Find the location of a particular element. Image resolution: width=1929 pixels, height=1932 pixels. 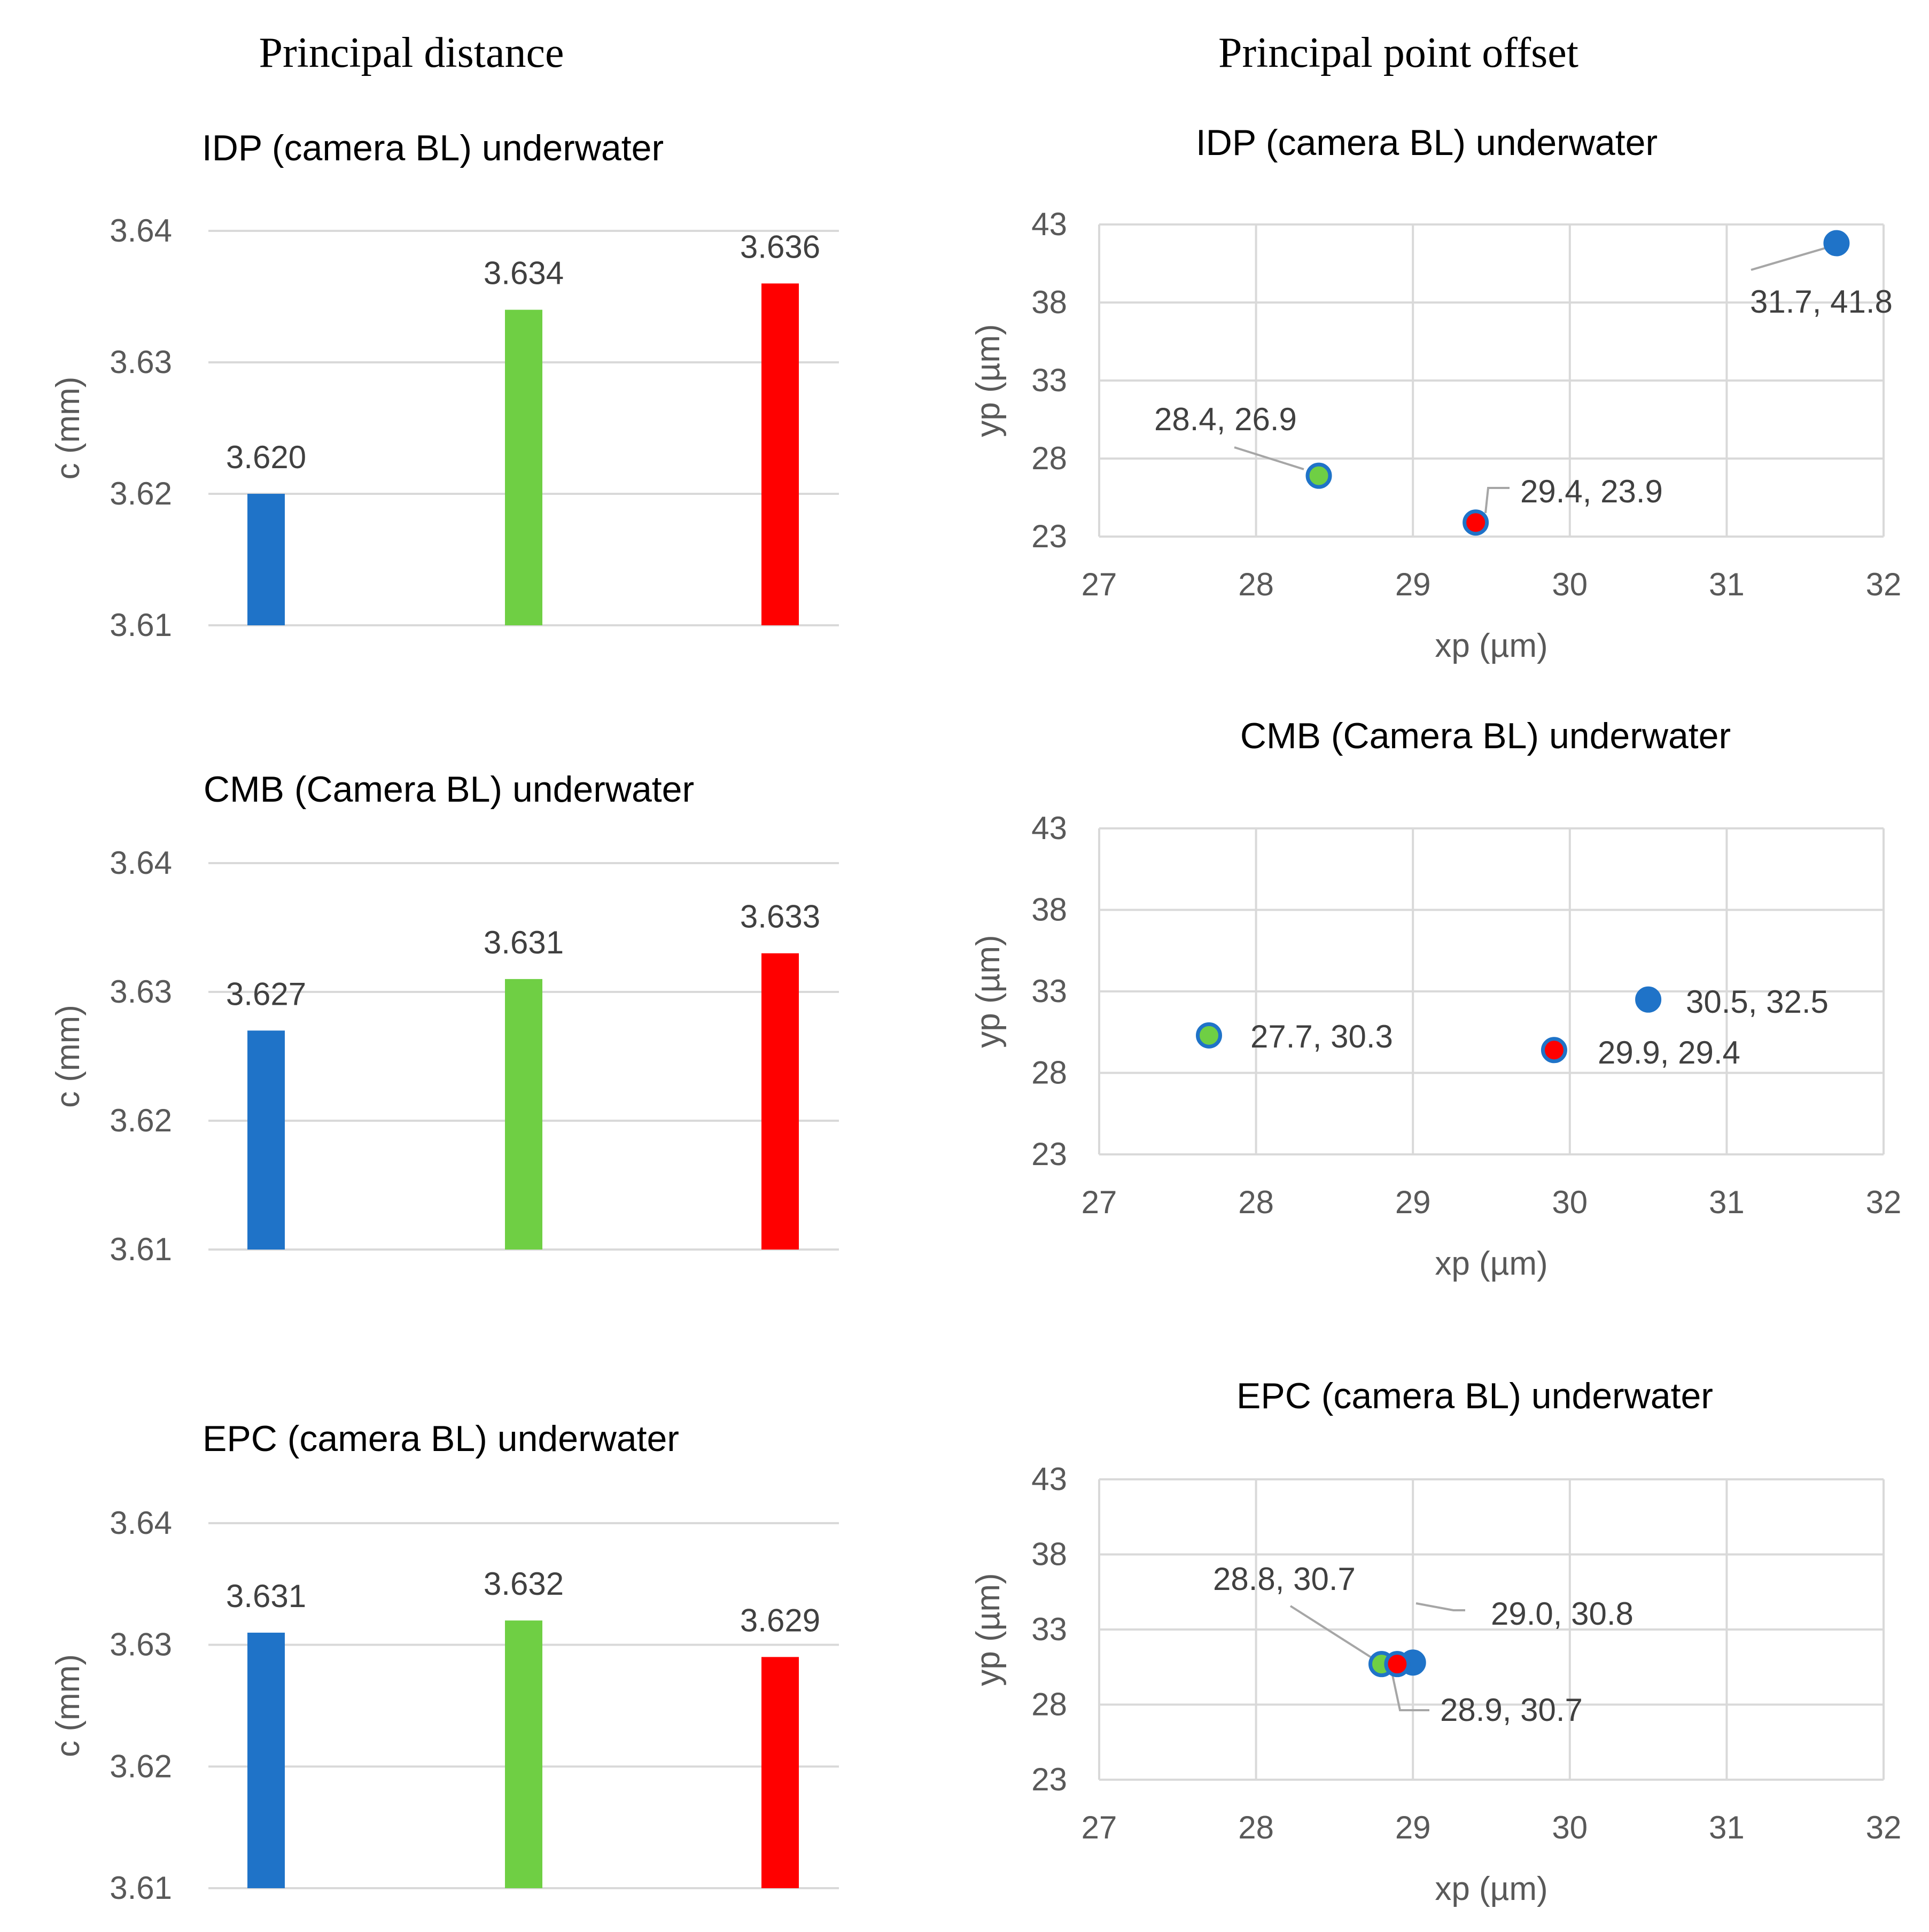

point-label: 28.9, 30.7 is located at coordinates (1511, 1710).